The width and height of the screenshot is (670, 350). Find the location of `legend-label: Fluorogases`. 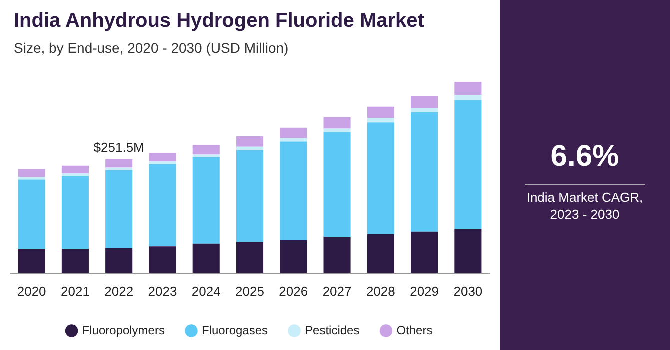

legend-label: Fluorogases is located at coordinates (235, 330).